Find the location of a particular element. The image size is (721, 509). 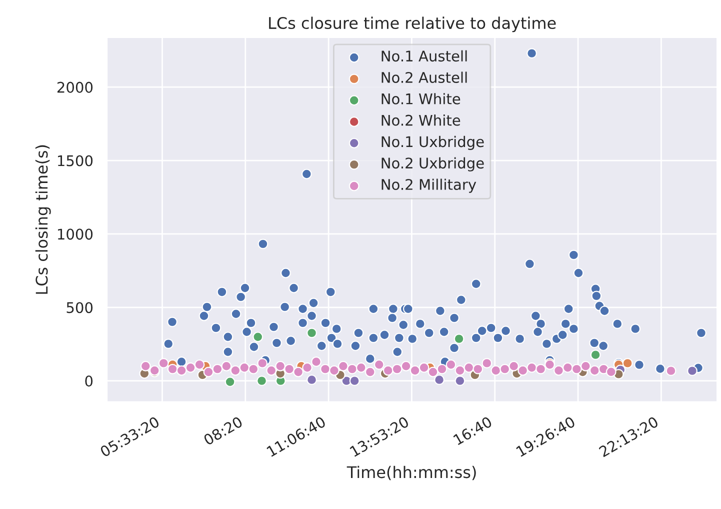

y-axis-title: LCs closing time(s) is located at coordinates (43, 219).